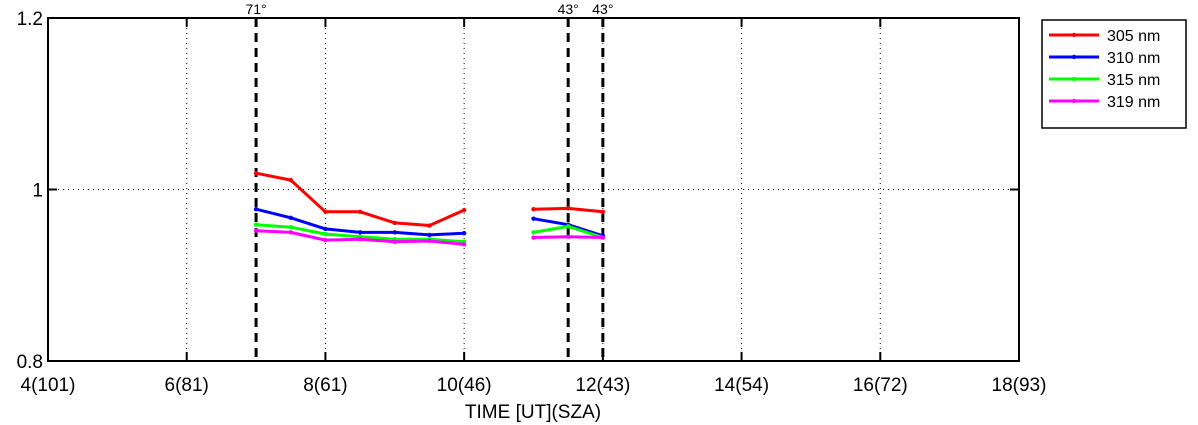 Image resolution: width=1198 pixels, height=425 pixels. What do you see at coordinates (1133, 58) in the screenshot?
I see `legend-label-310-nm: 310 nm` at bounding box center [1133, 58].